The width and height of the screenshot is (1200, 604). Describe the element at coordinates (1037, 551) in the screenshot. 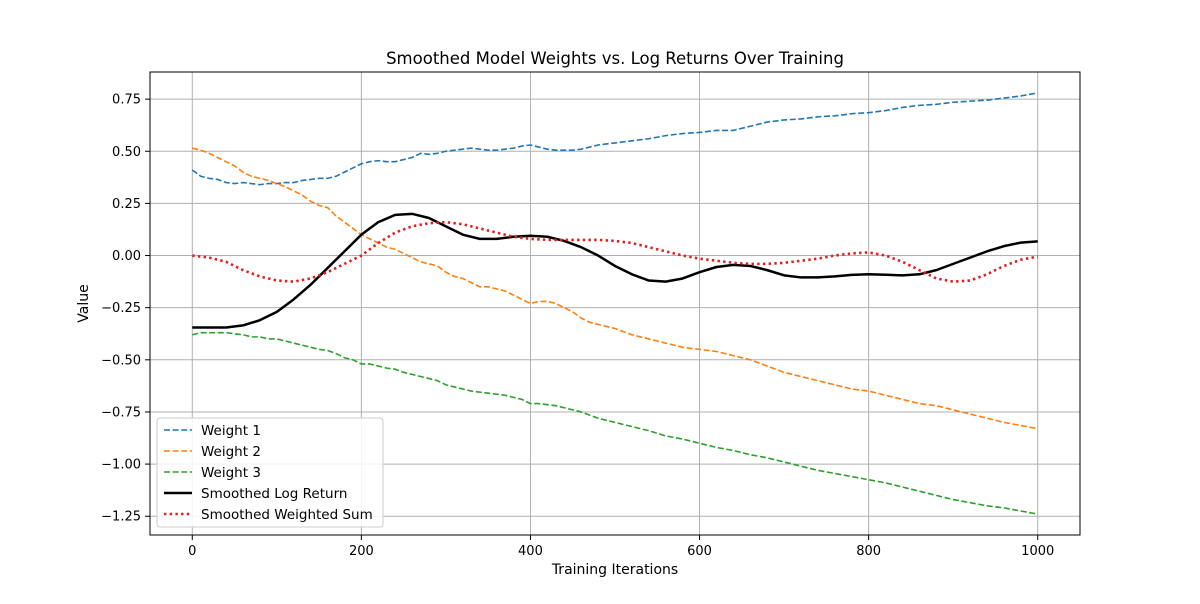

I see `x-tick-label: 1000` at that location.